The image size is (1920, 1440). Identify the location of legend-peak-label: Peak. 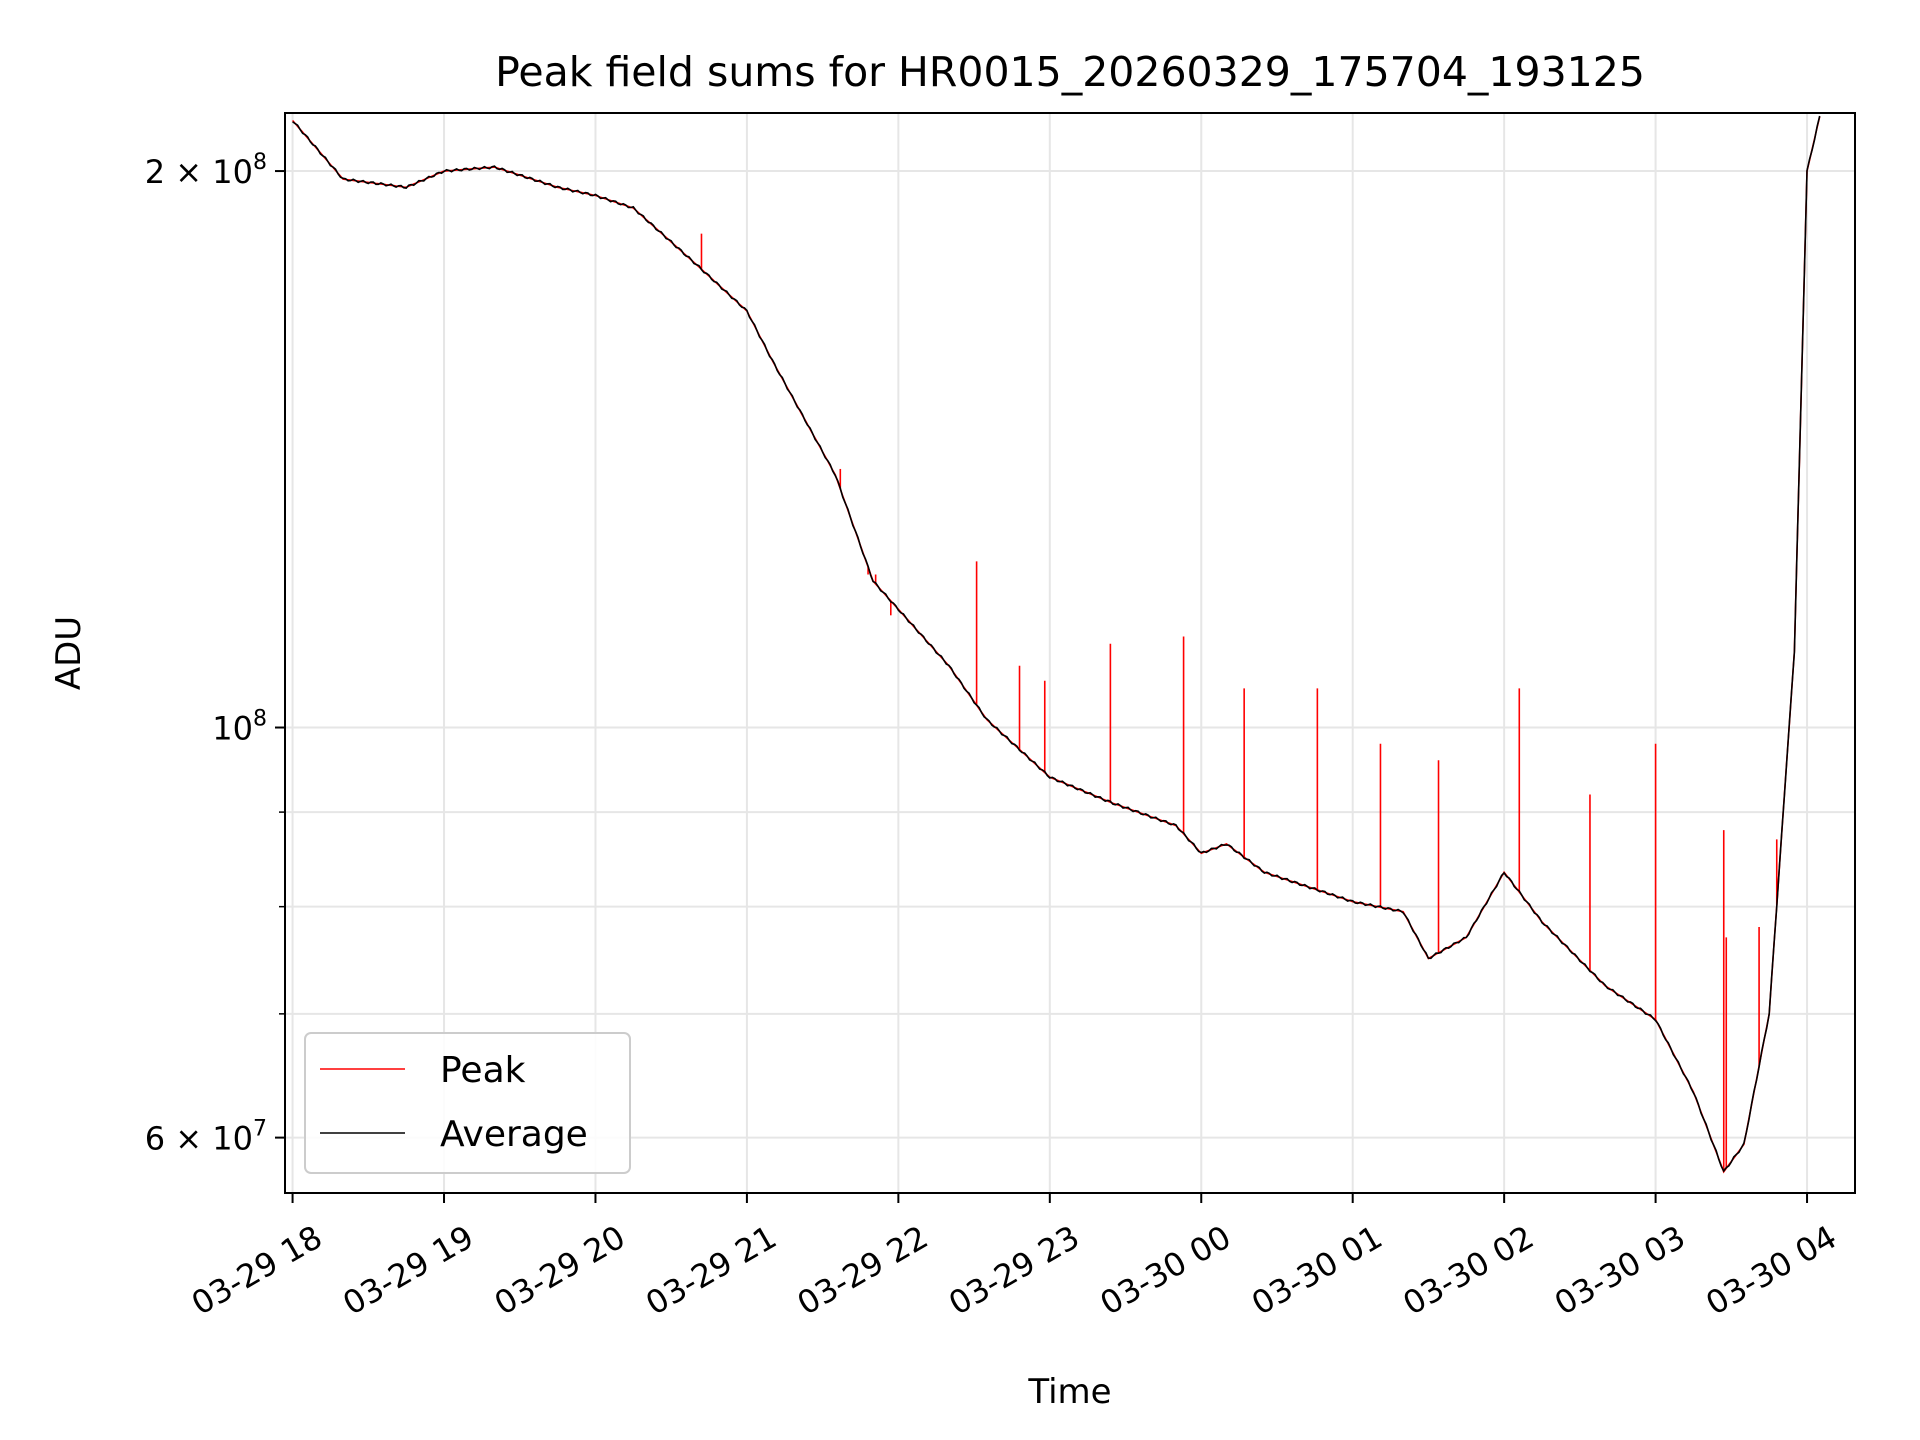
(483, 1070).